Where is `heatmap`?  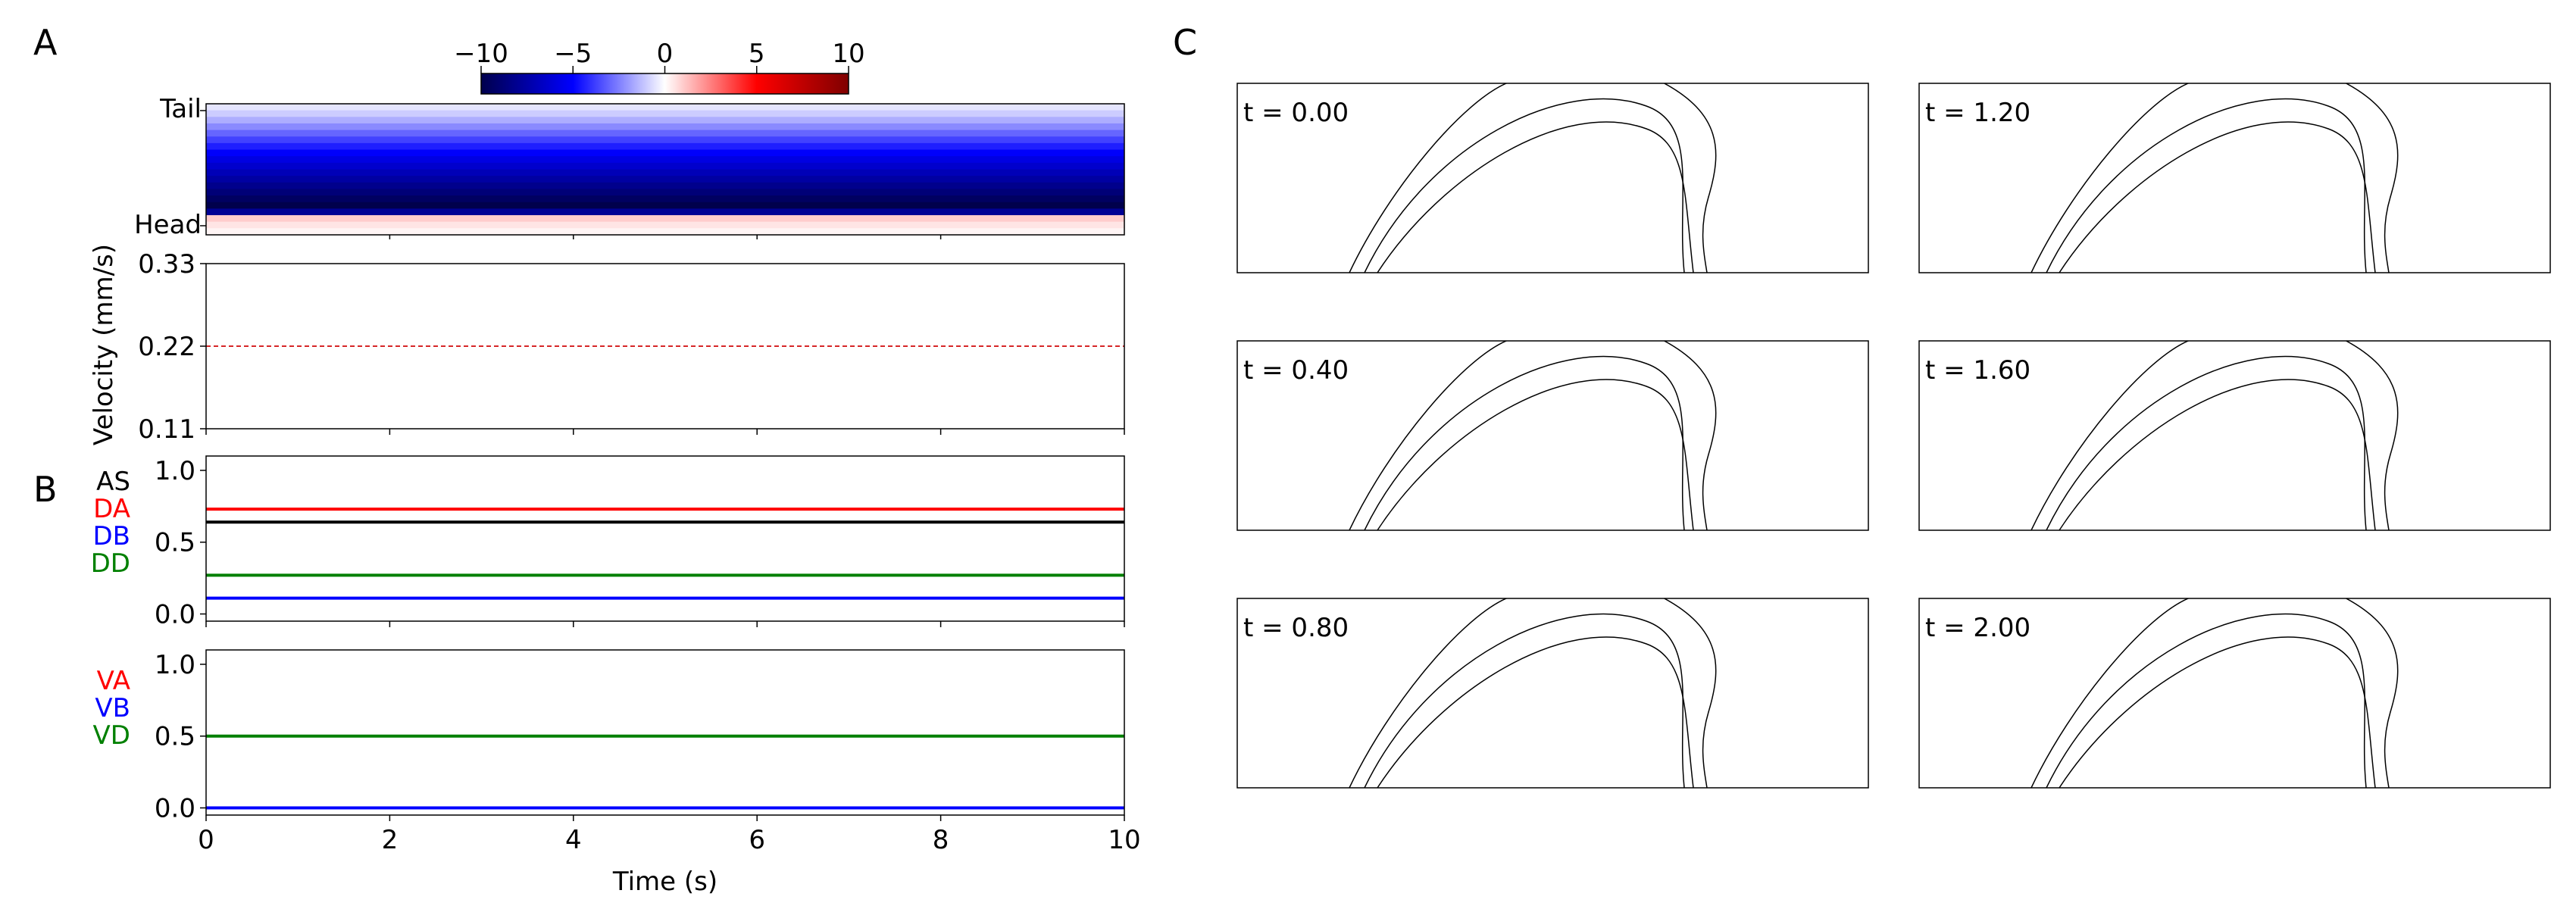 heatmap is located at coordinates (663, 171).